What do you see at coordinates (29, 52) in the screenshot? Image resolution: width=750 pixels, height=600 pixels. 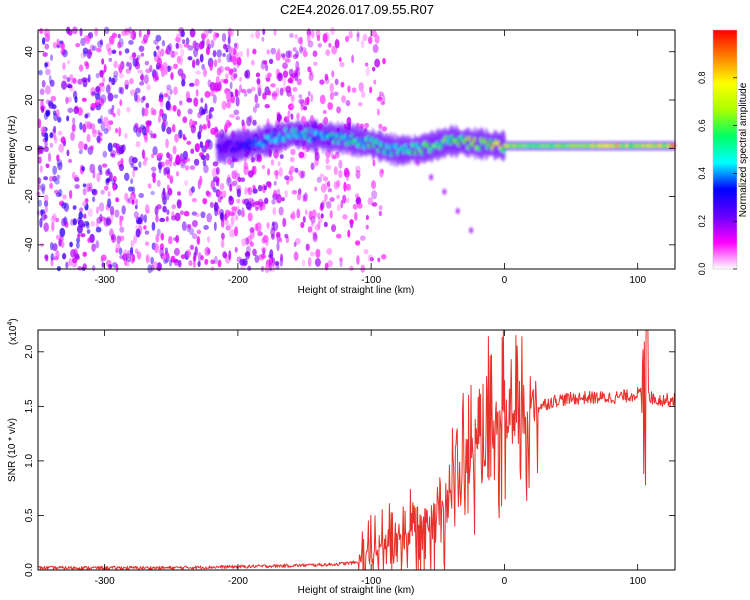 I see `y-tick-label: 40` at bounding box center [29, 52].